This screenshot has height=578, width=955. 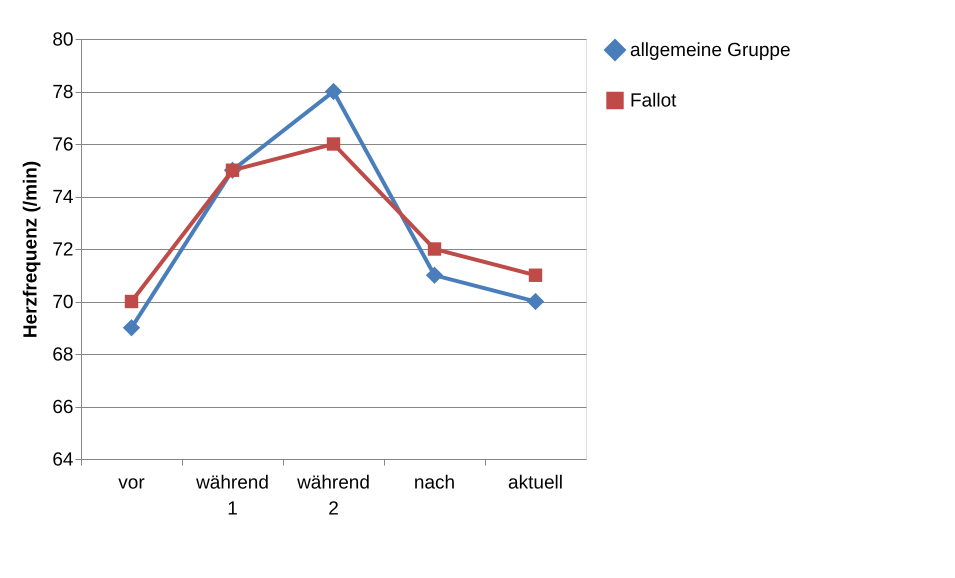 I want to click on y-tick-label: 76, so click(x=63, y=145).